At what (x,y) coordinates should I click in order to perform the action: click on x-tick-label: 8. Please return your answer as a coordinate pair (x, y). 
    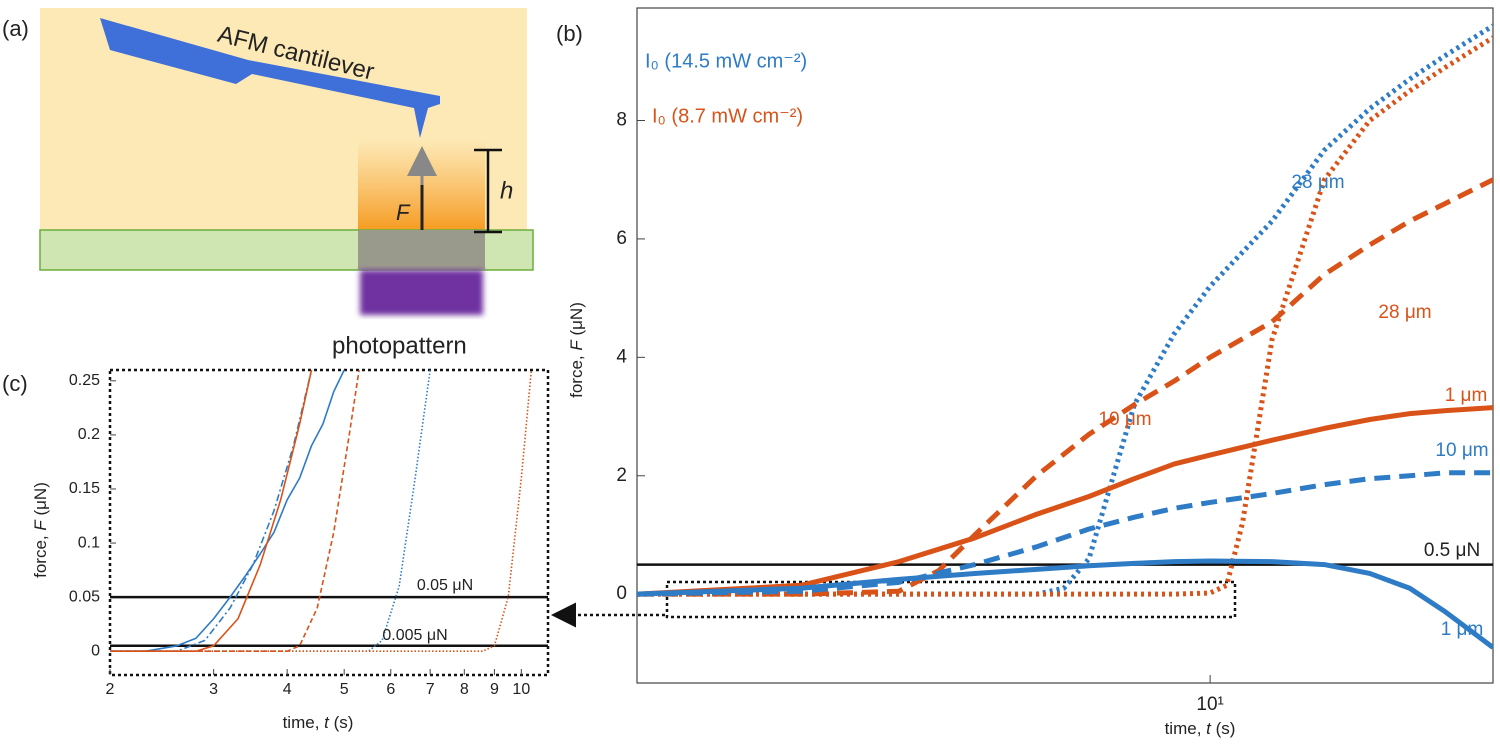
    Looking at the image, I should click on (464, 689).